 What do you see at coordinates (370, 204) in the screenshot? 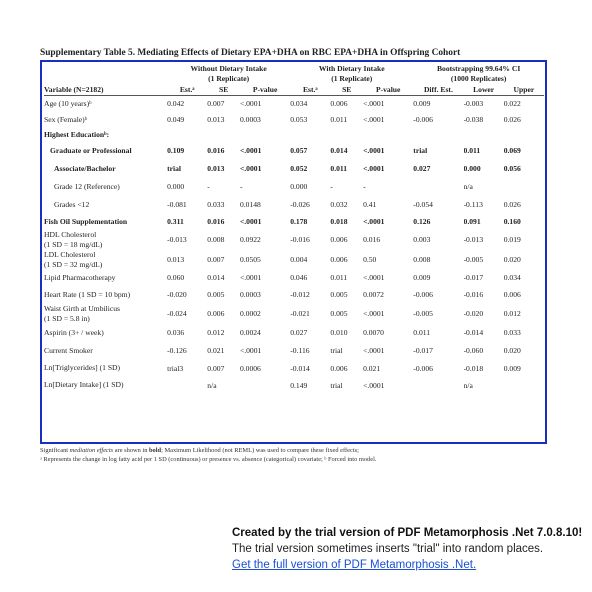
I see `table-cell: 0.41` at bounding box center [370, 204].